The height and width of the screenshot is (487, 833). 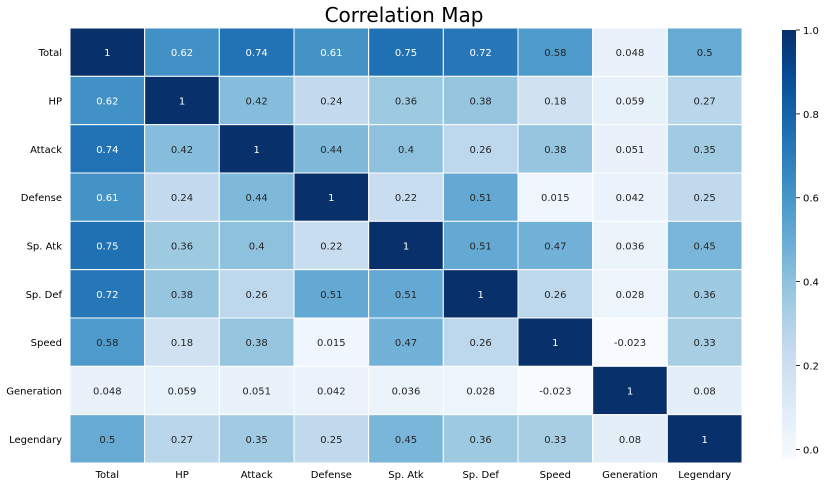 What do you see at coordinates (705, 392) in the screenshot?
I see `cell-value-label: 0.08` at bounding box center [705, 392].